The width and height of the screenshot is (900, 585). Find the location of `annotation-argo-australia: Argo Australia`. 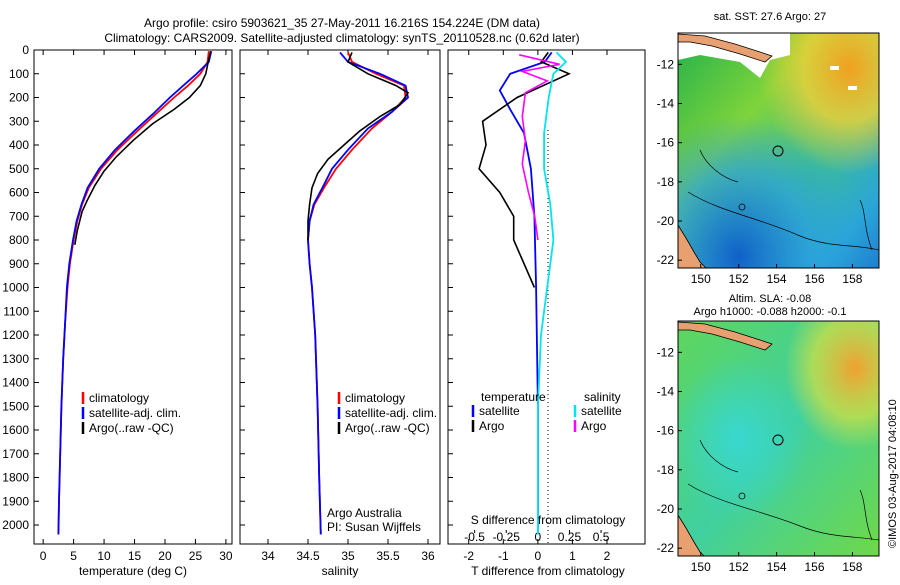

annotation-argo-australia: Argo Australia is located at coordinates (364, 513).